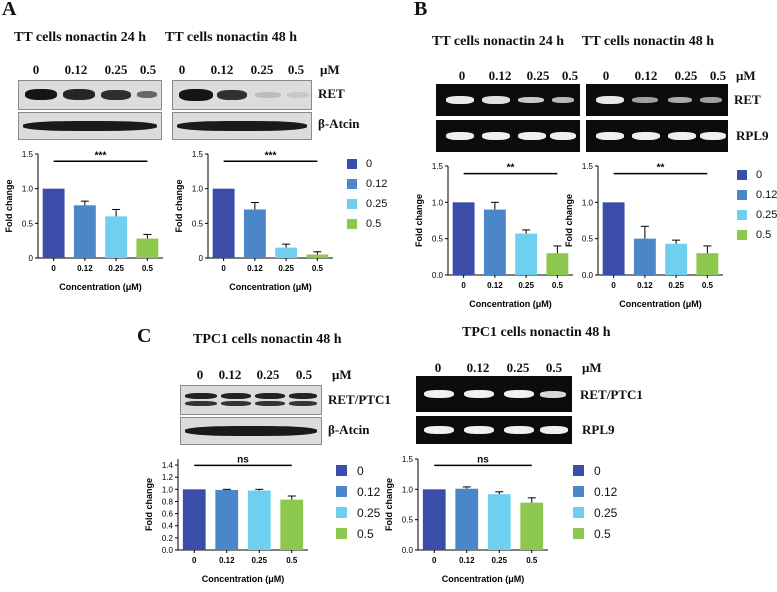  I want to click on label-actin: β-Atcin, so click(339, 123).